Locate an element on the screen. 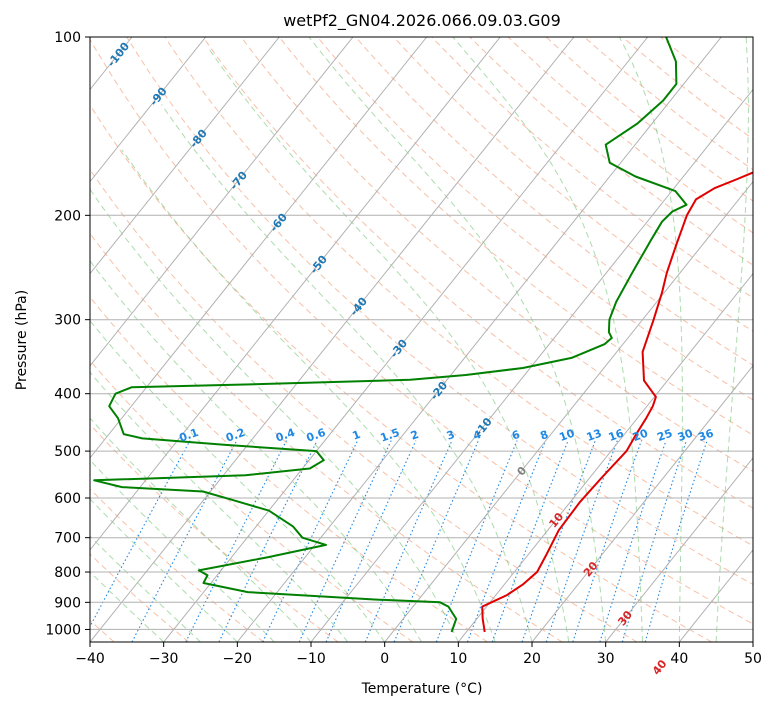 The image size is (775, 708). x-axis-label: Temperature (°C) is located at coordinates (422, 689).